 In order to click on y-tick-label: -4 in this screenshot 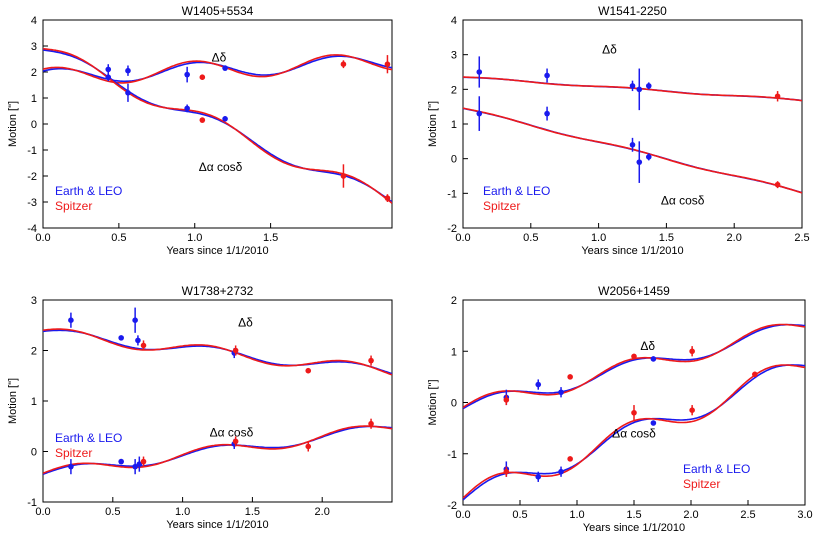, I will do `click(32, 229)`.